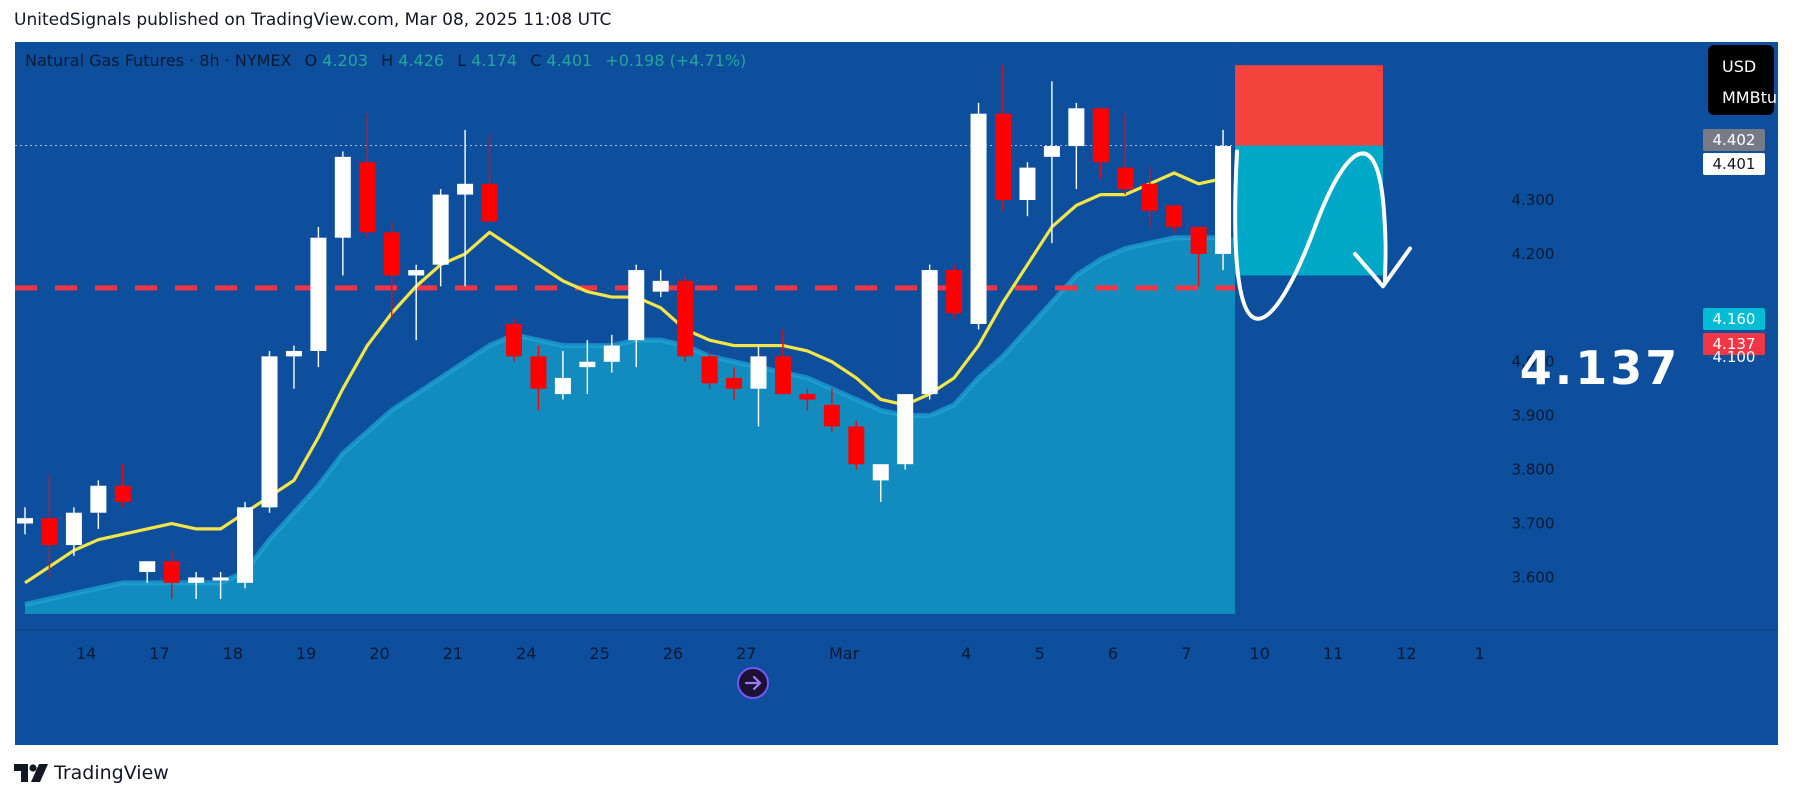 This screenshot has height=798, width=1793. I want to click on x-tick-label: Mar, so click(844, 653).